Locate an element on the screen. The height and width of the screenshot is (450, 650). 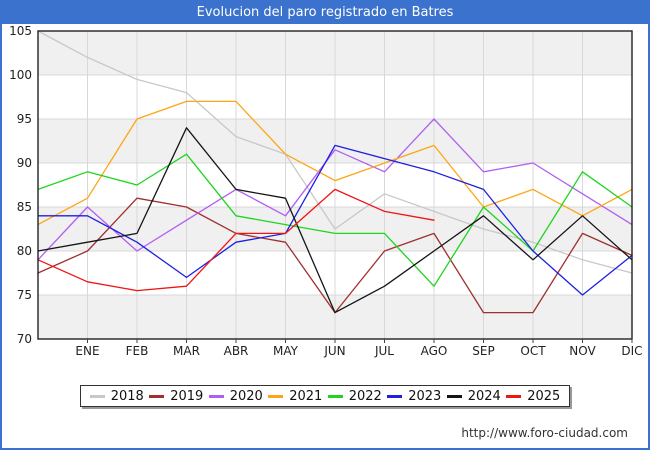
legend-label: 2024 is located at coordinates (484, 396).